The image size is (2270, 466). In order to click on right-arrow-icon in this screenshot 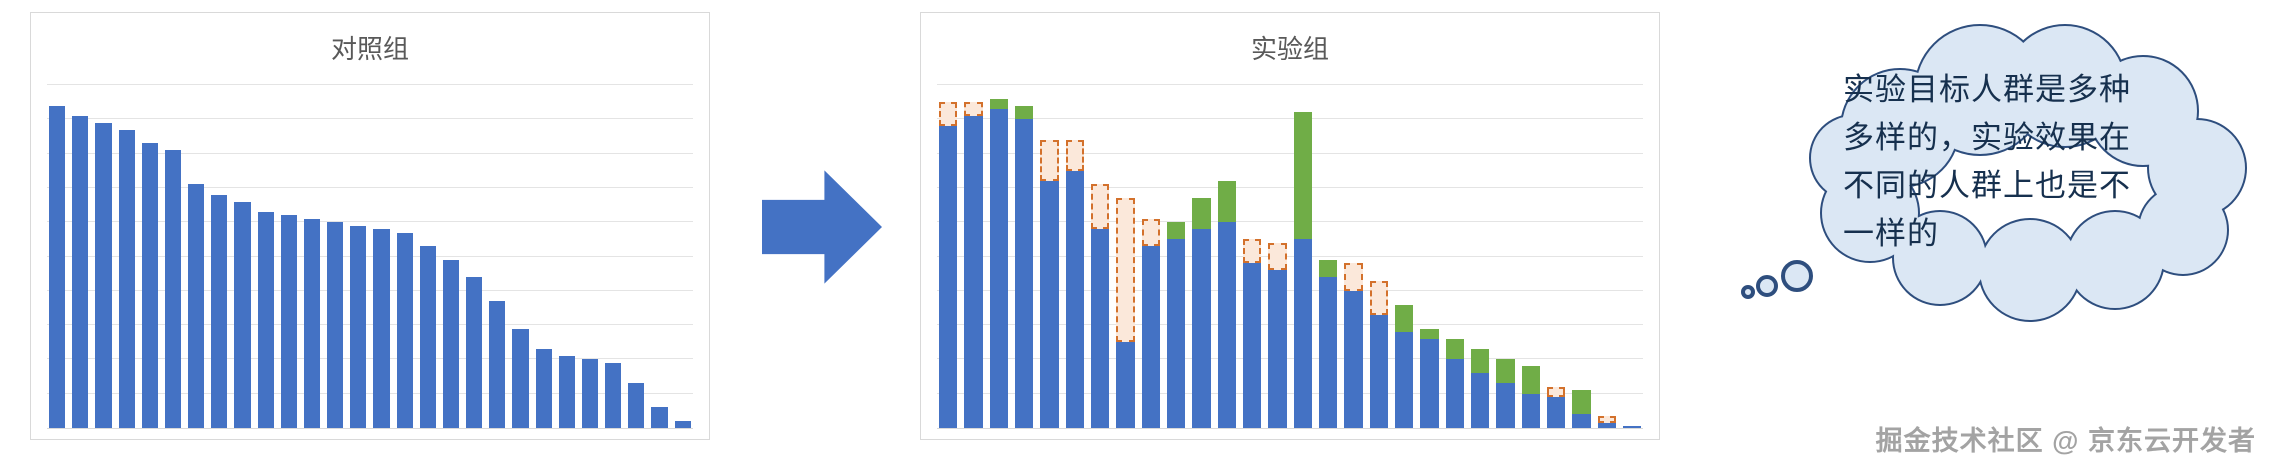, I will do `click(822, 227)`.